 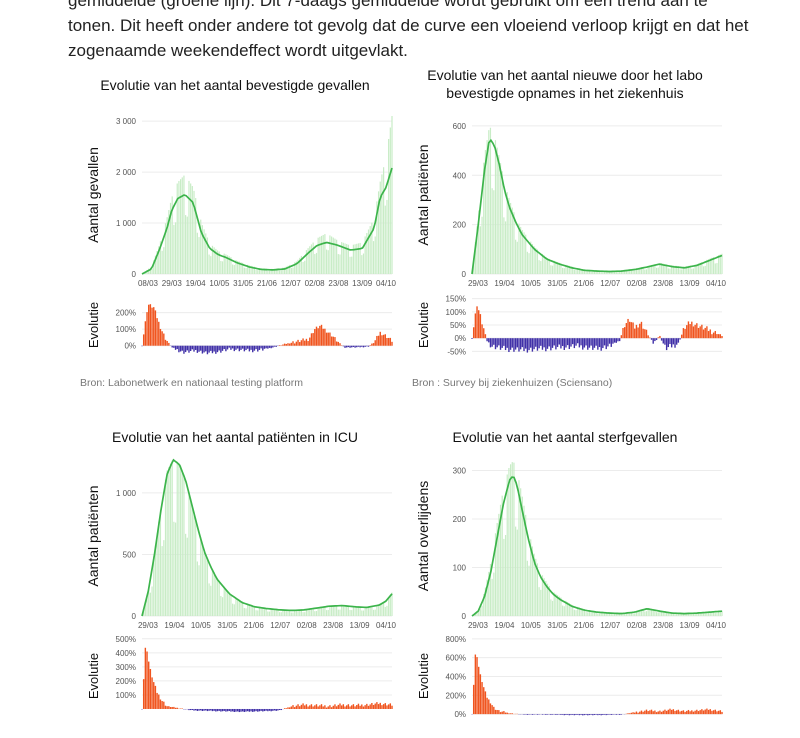 What do you see at coordinates (423, 536) in the screenshot?
I see `y-axis-title: Aantal overlijdens` at bounding box center [423, 536].